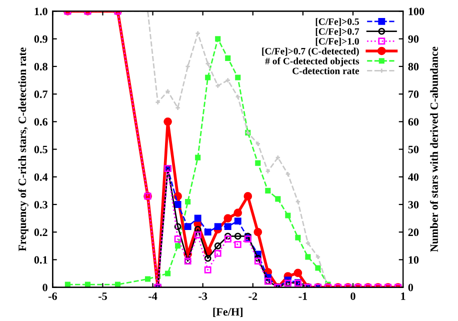 This screenshot has width=458, height=321. What do you see at coordinates (353, 296) in the screenshot?
I see `x-tick-label: 0` at bounding box center [353, 296].